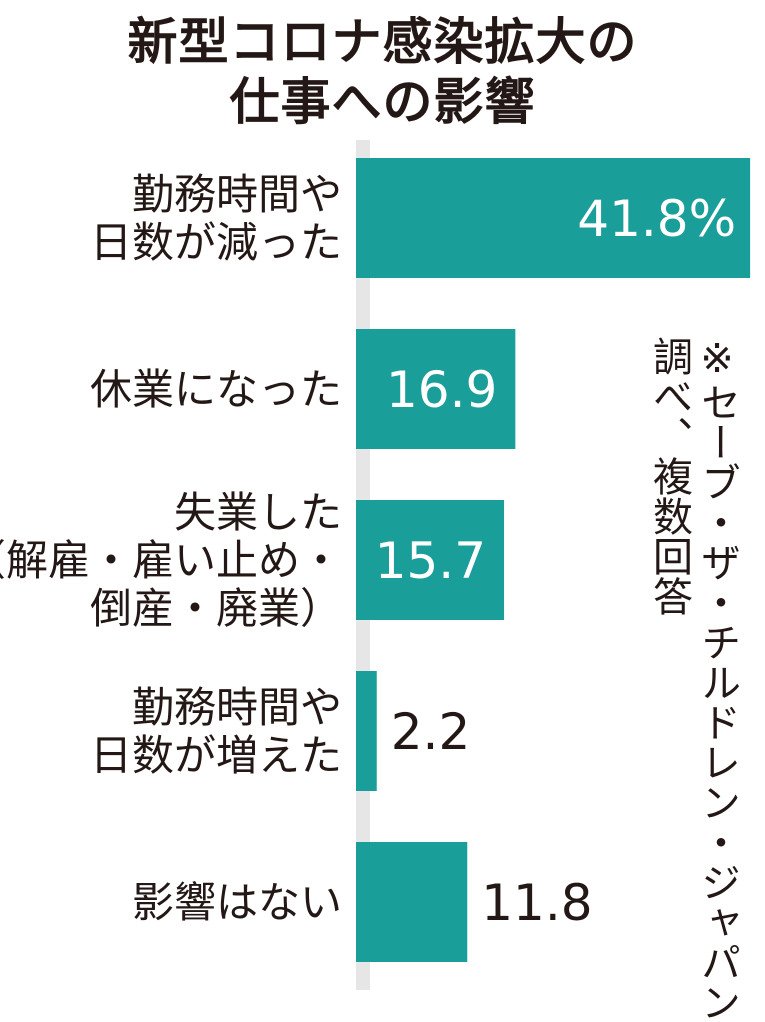 This screenshot has height=1022, width=765. Describe the element at coordinates (717, 679) in the screenshot. I see `source-note: ※セーブ・ザ・チルドレン・ジャパン` at that location.